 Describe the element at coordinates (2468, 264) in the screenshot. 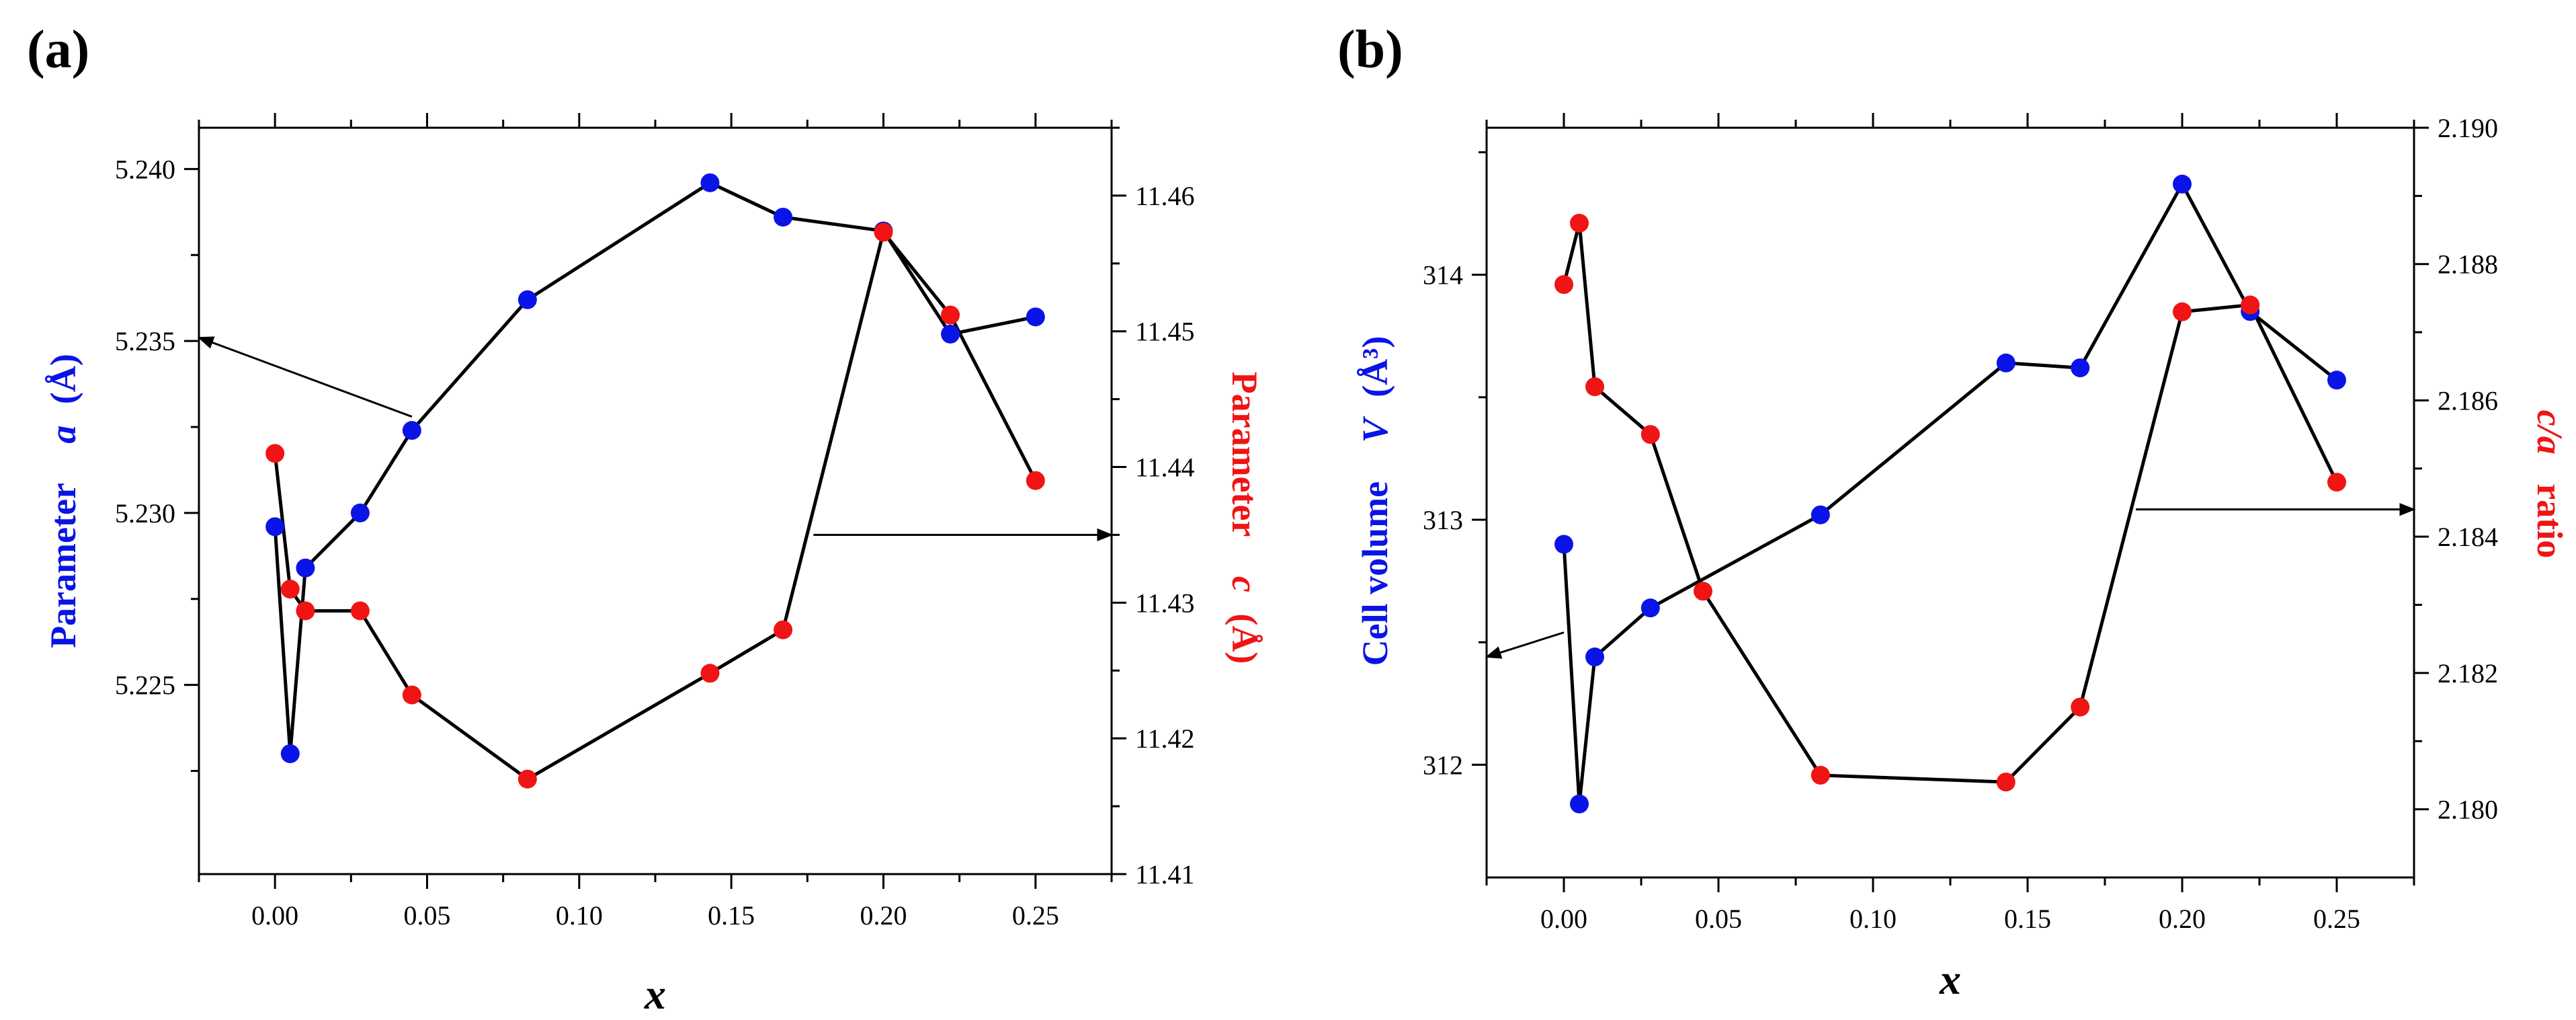

I see `right-y-tick-label: 2.188` at that location.